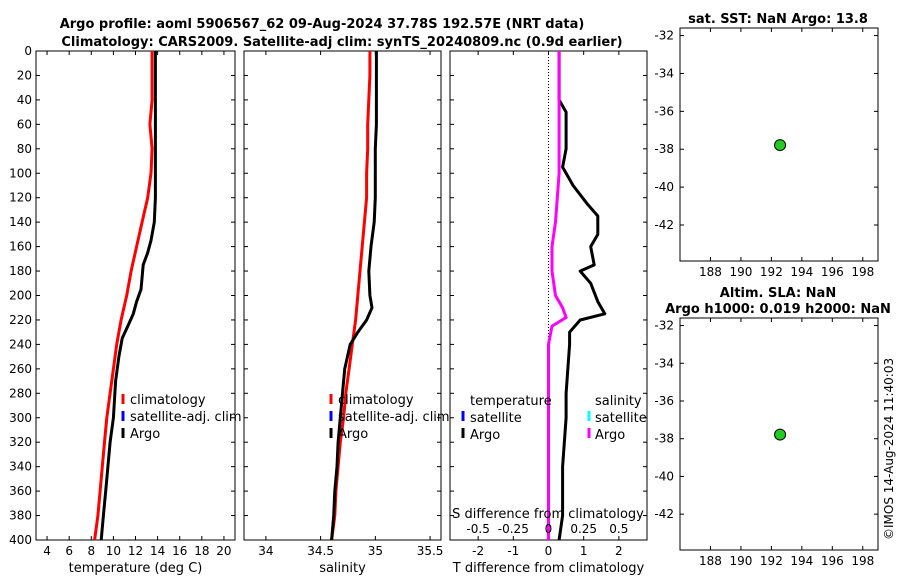 This screenshot has height=584, width=900. Describe the element at coordinates (778, 309) in the screenshot. I see `sla-map-title-2: Argo h1000: 0.019 h2000: NaN` at that location.